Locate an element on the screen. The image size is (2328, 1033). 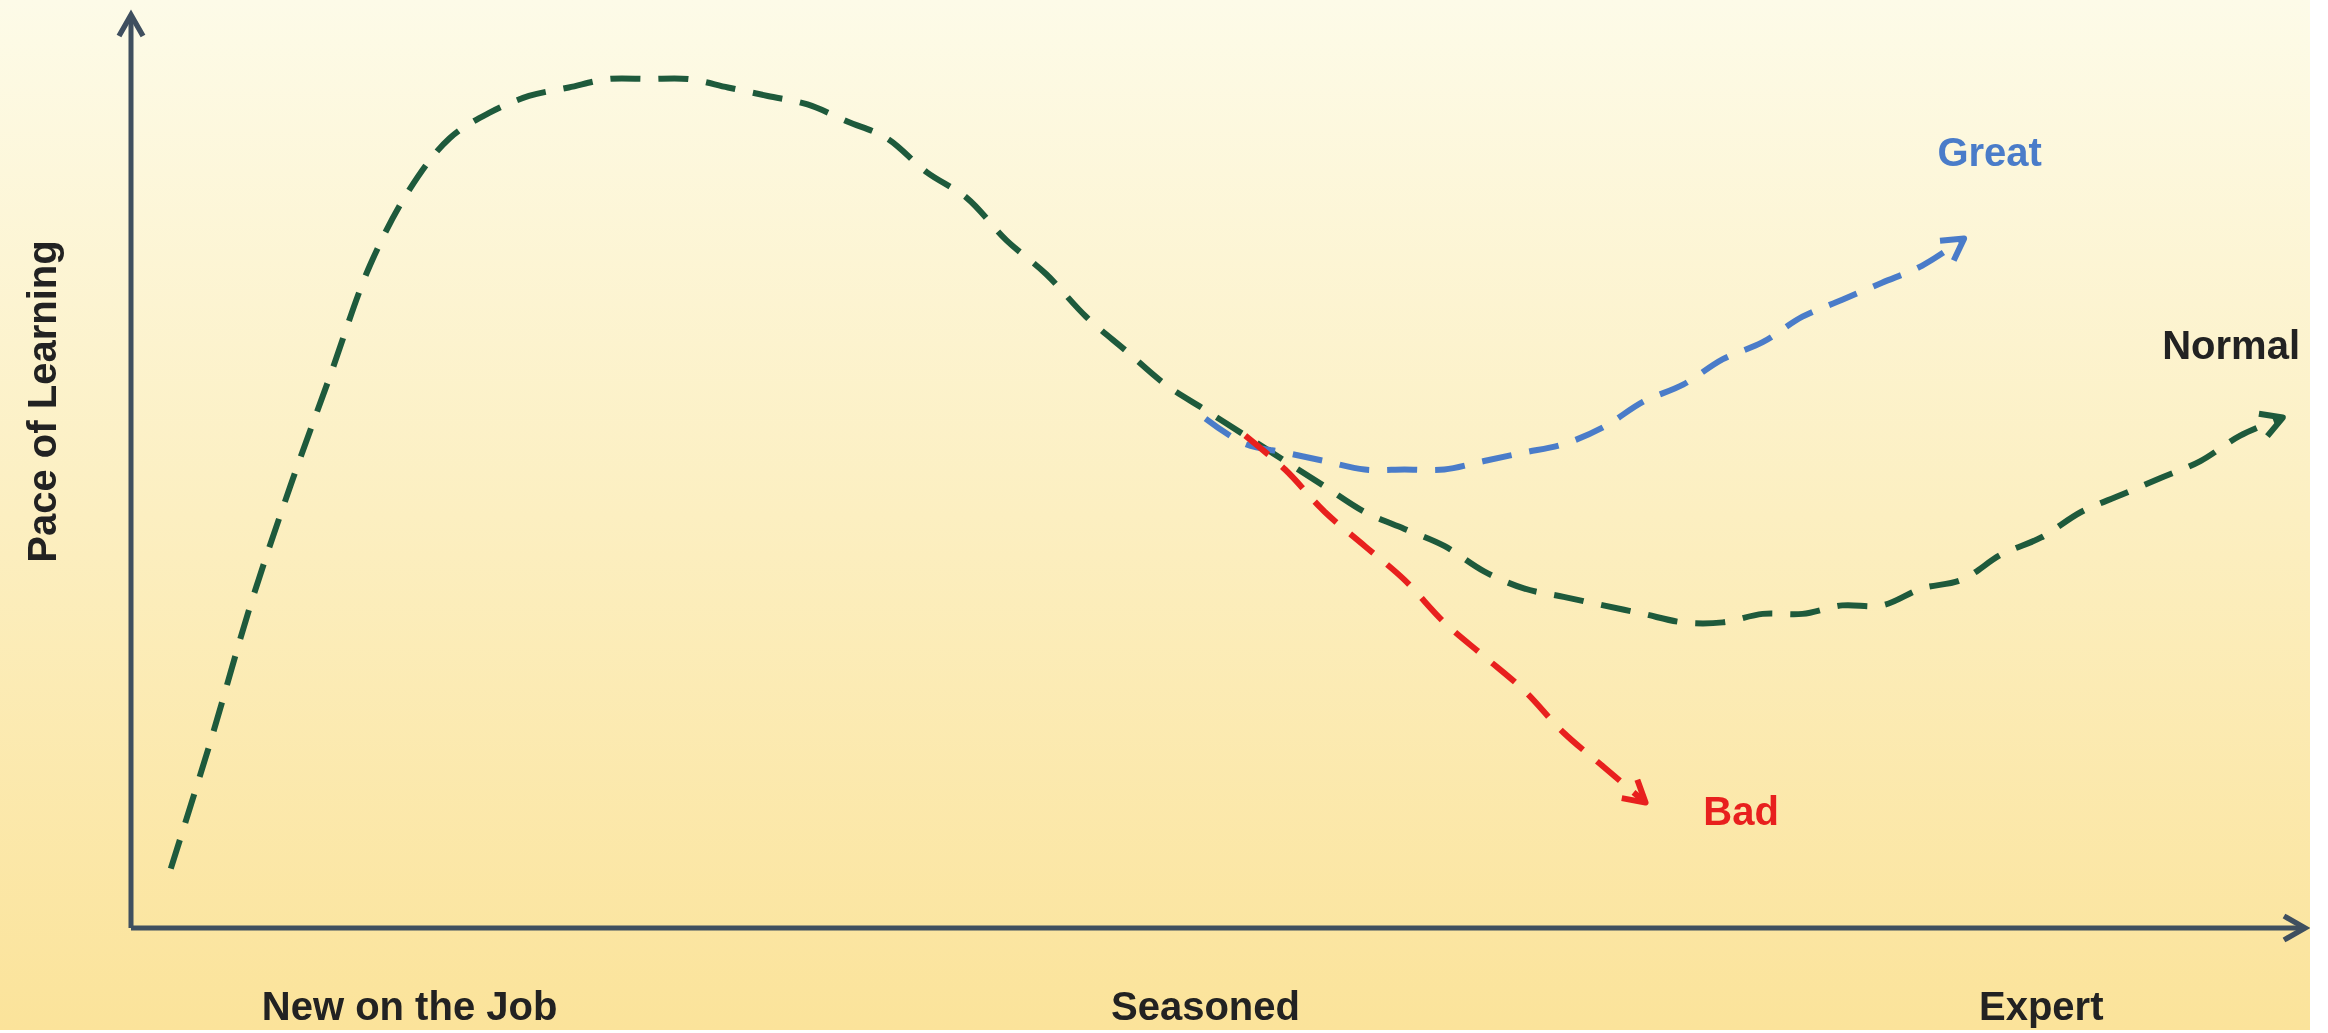
x-tick-label: Seasoned is located at coordinates (1205, 1006).